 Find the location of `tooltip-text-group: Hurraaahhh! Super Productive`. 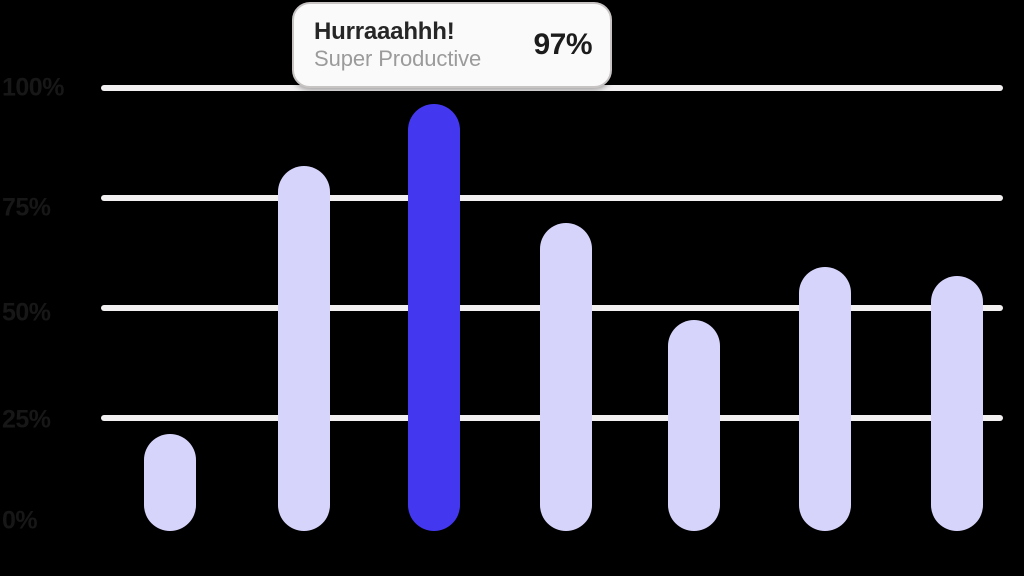

tooltip-text-group: Hurraaahhh! Super Productive is located at coordinates (416, 44).